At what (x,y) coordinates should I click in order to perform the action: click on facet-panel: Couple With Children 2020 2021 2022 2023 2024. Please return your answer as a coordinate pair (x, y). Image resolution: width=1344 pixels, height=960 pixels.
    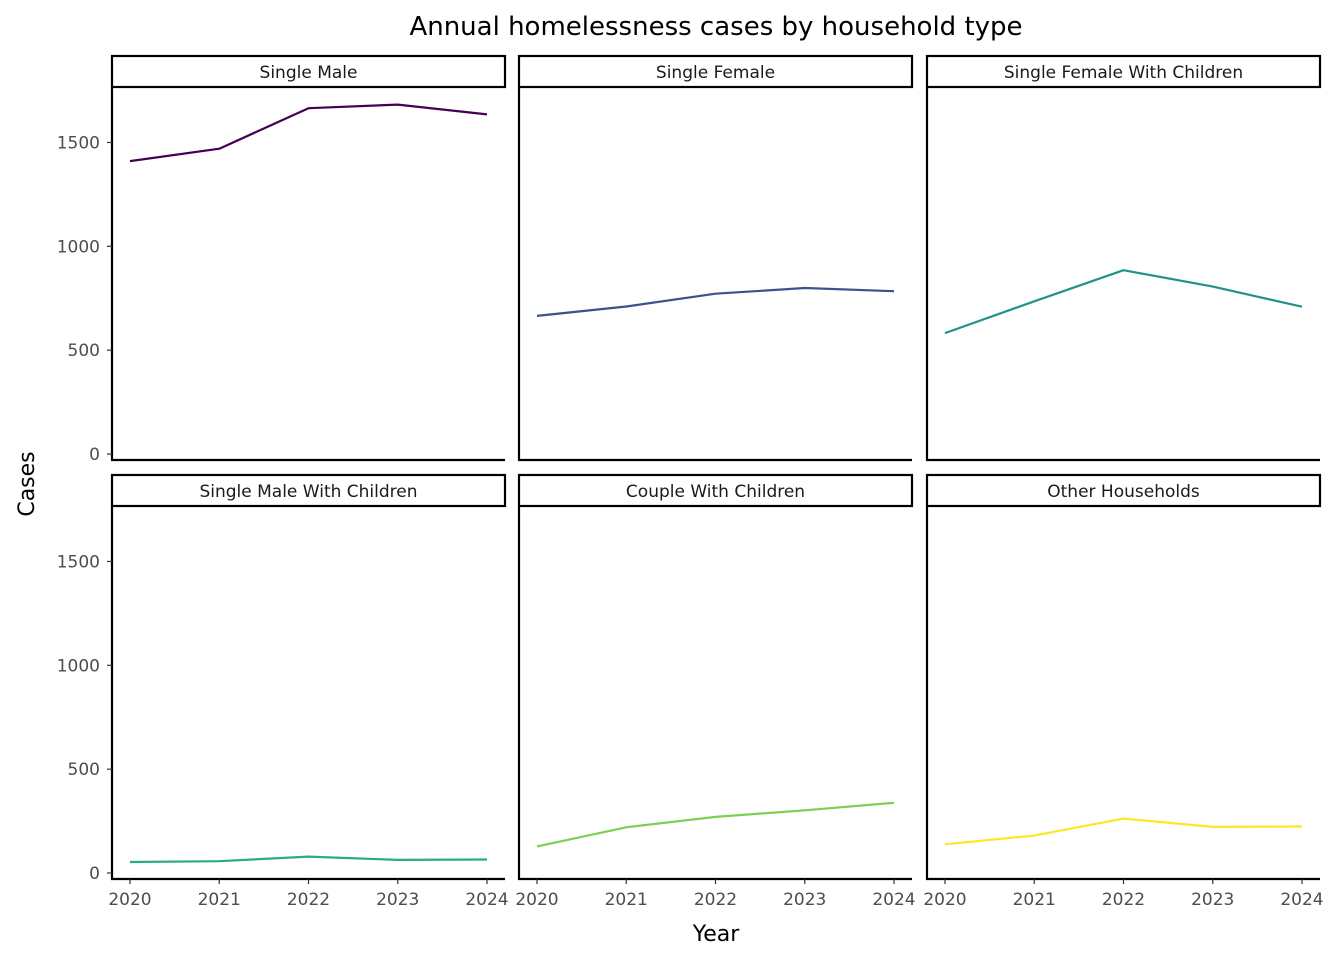
    Looking at the image, I should click on (715, 691).